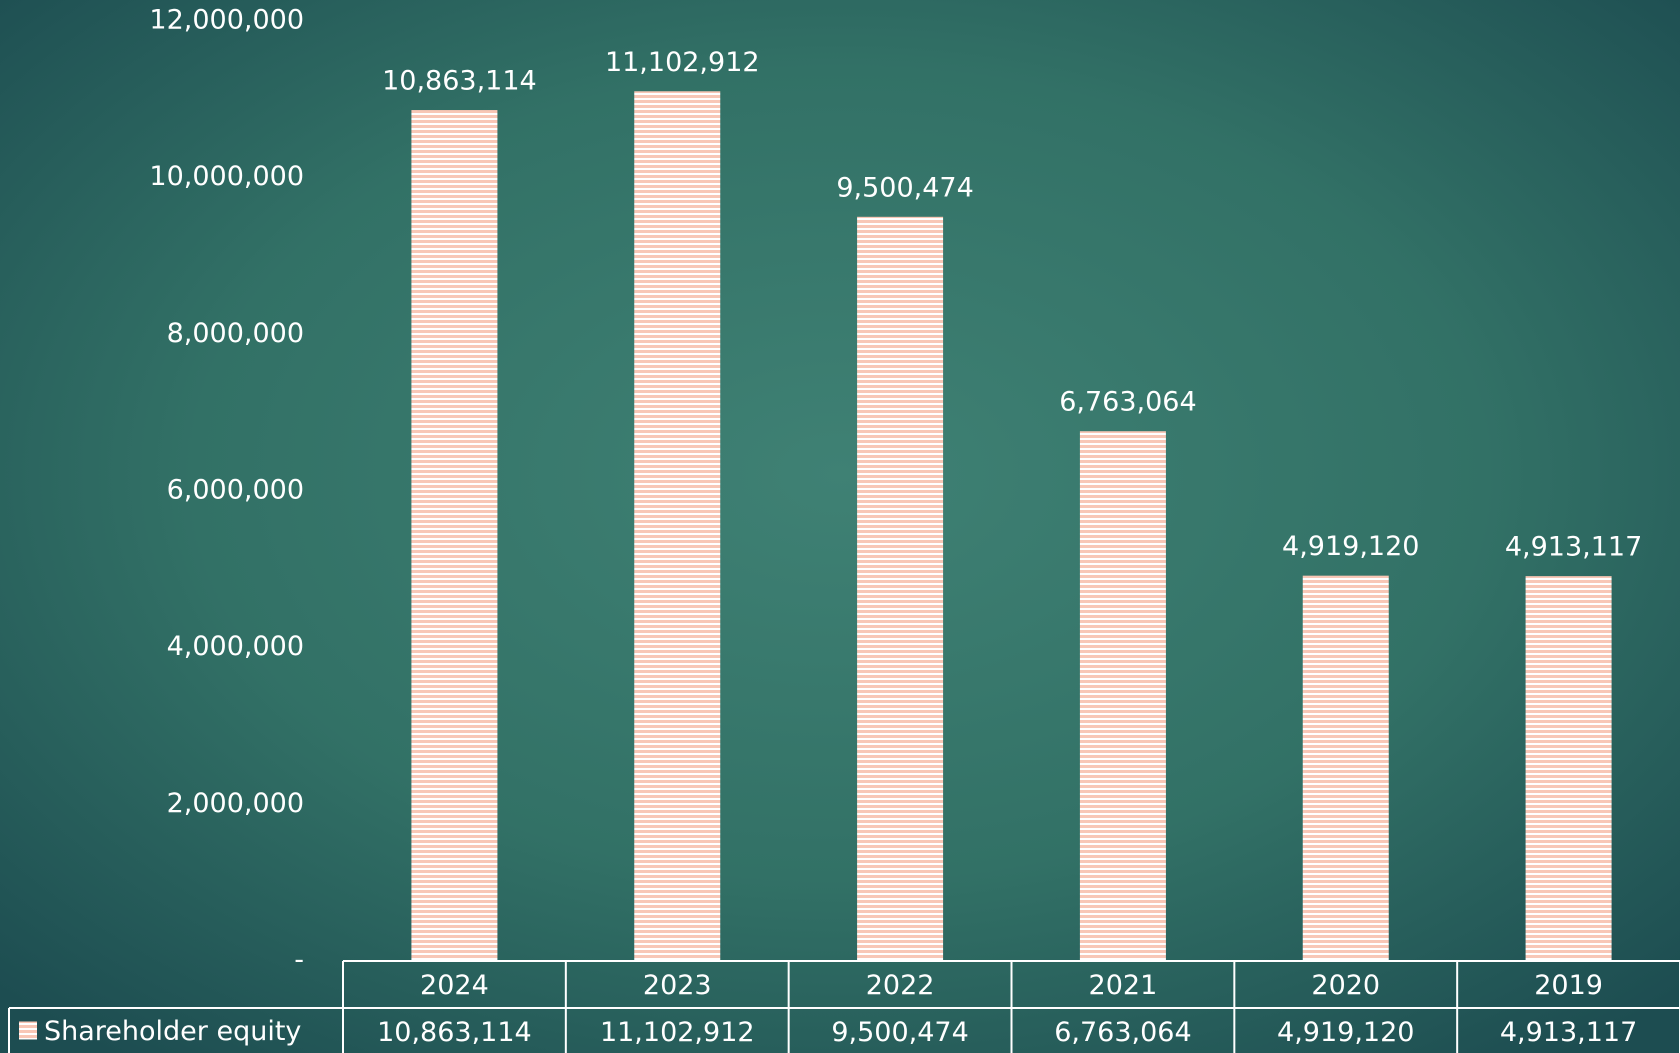  What do you see at coordinates (226, 176) in the screenshot?
I see `y-tick-label: 10,000,000` at bounding box center [226, 176].